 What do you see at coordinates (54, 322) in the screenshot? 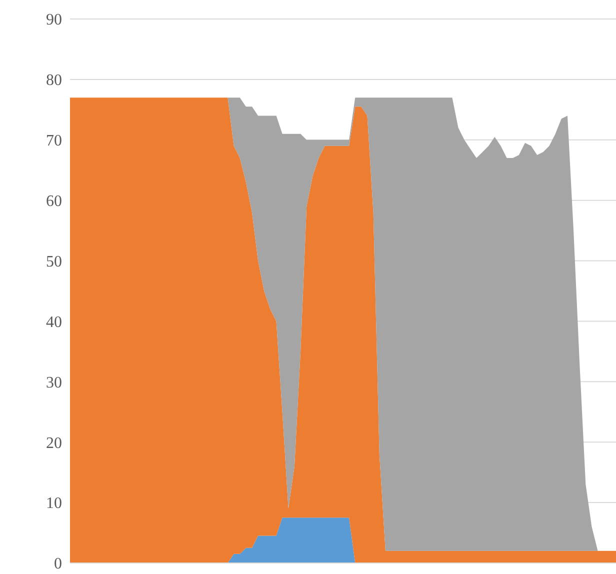
I see `y-tick-label: 40` at bounding box center [54, 322].